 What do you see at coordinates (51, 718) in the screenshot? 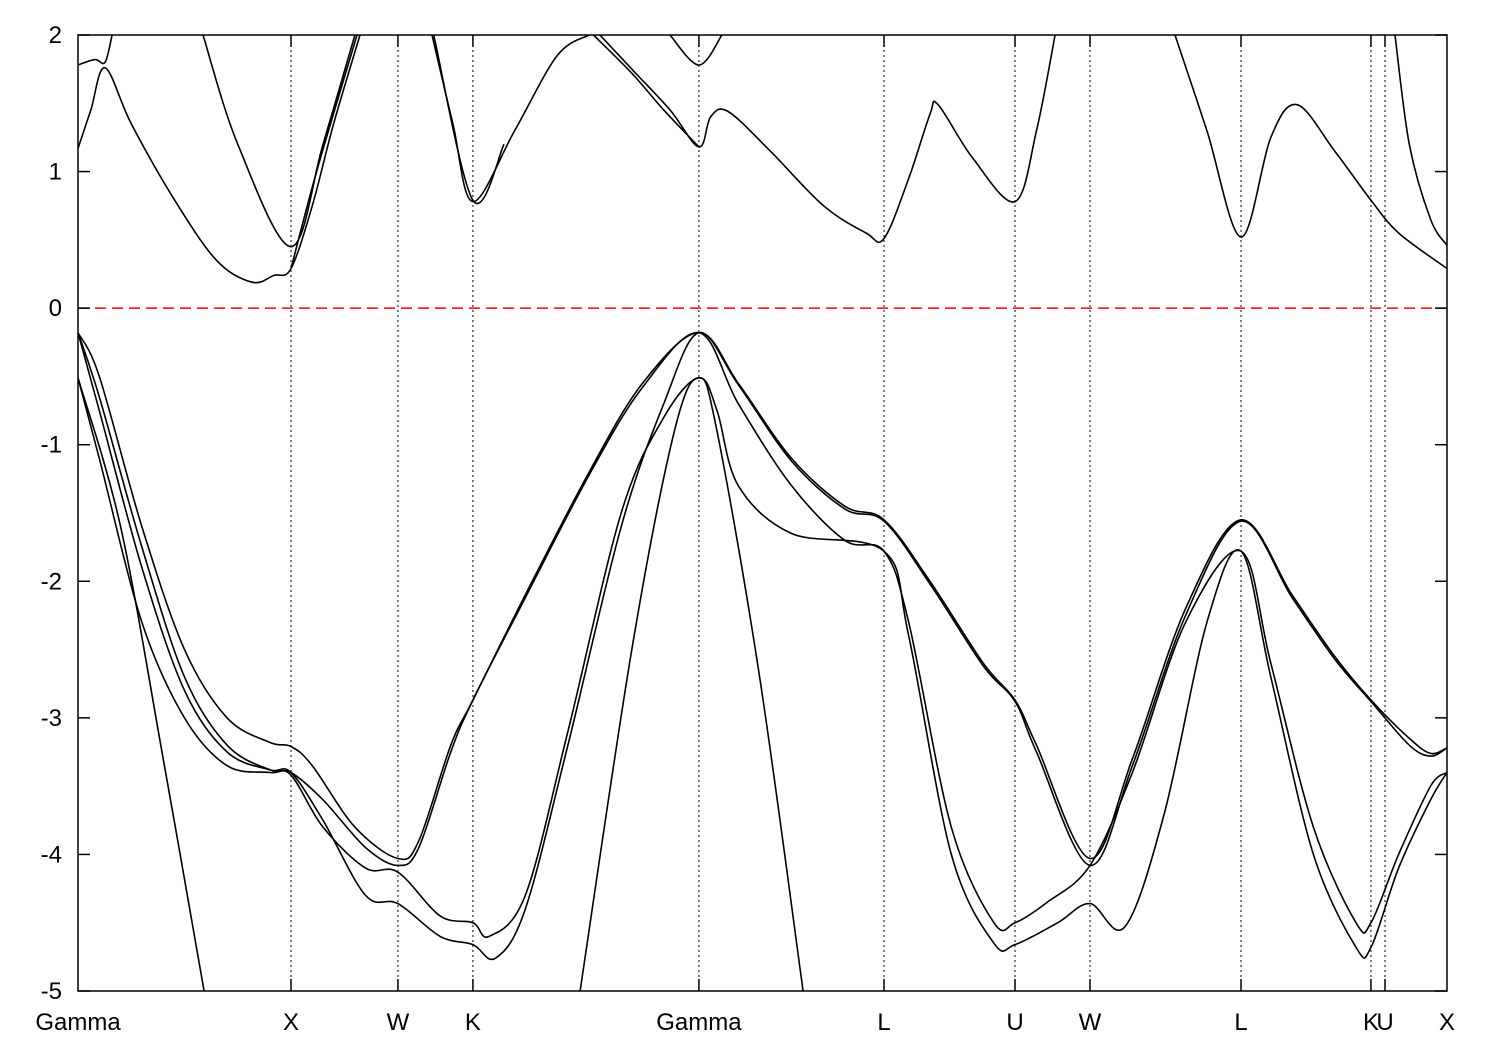
I see `y-tick-label: -3` at bounding box center [51, 718].